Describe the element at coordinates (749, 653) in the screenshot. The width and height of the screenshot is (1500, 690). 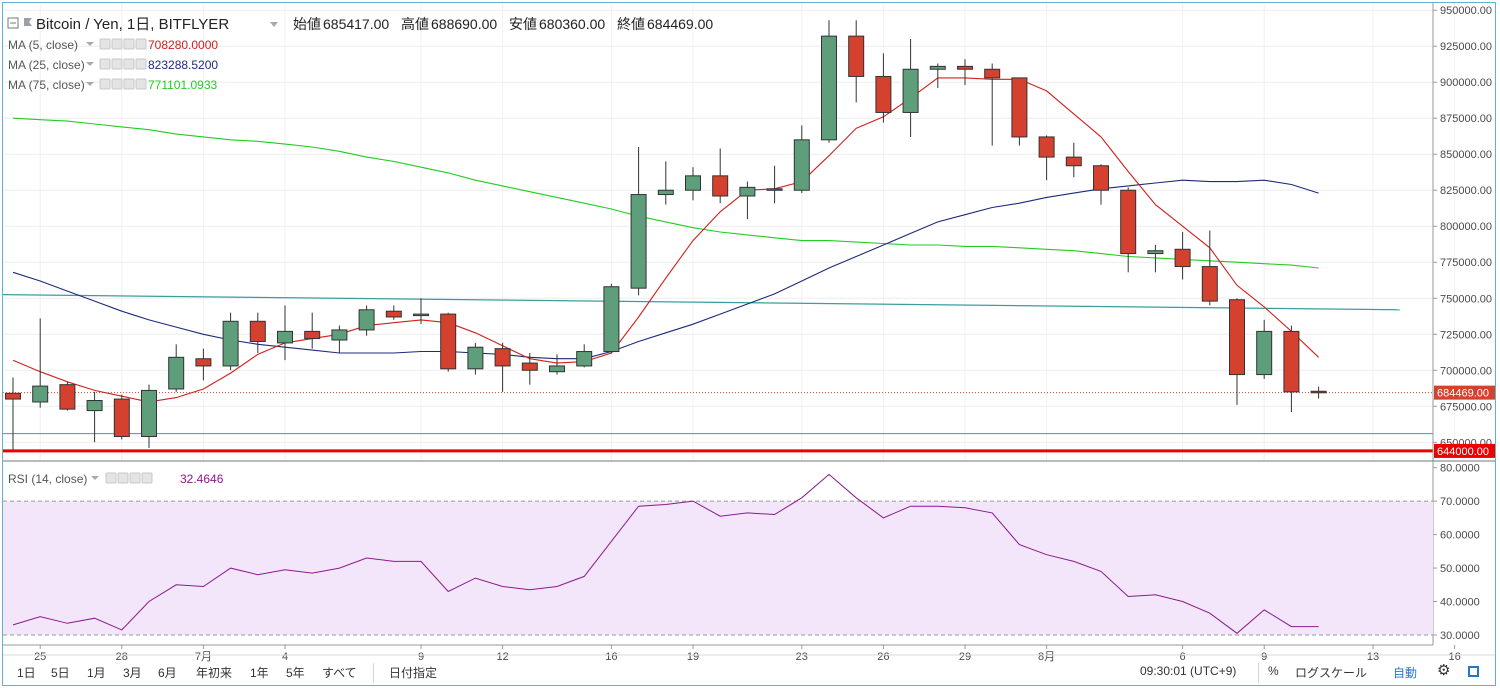
I see `time-axis: 25 28 7月 4 9 12 16 19 23 26 29 8月 6 9 13 16` at that location.